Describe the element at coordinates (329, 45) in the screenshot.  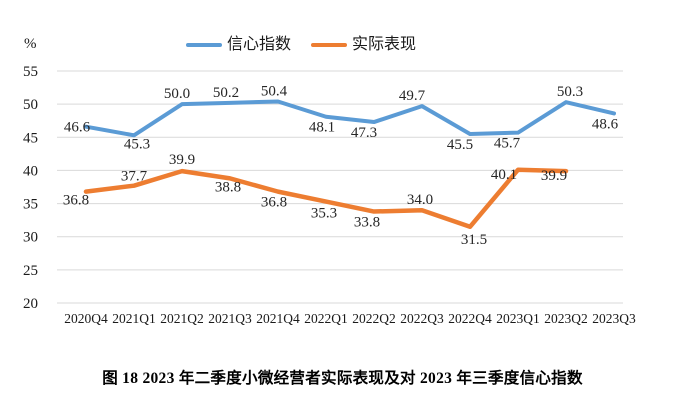
I see `actual-performance-line-swatch-icon` at that location.